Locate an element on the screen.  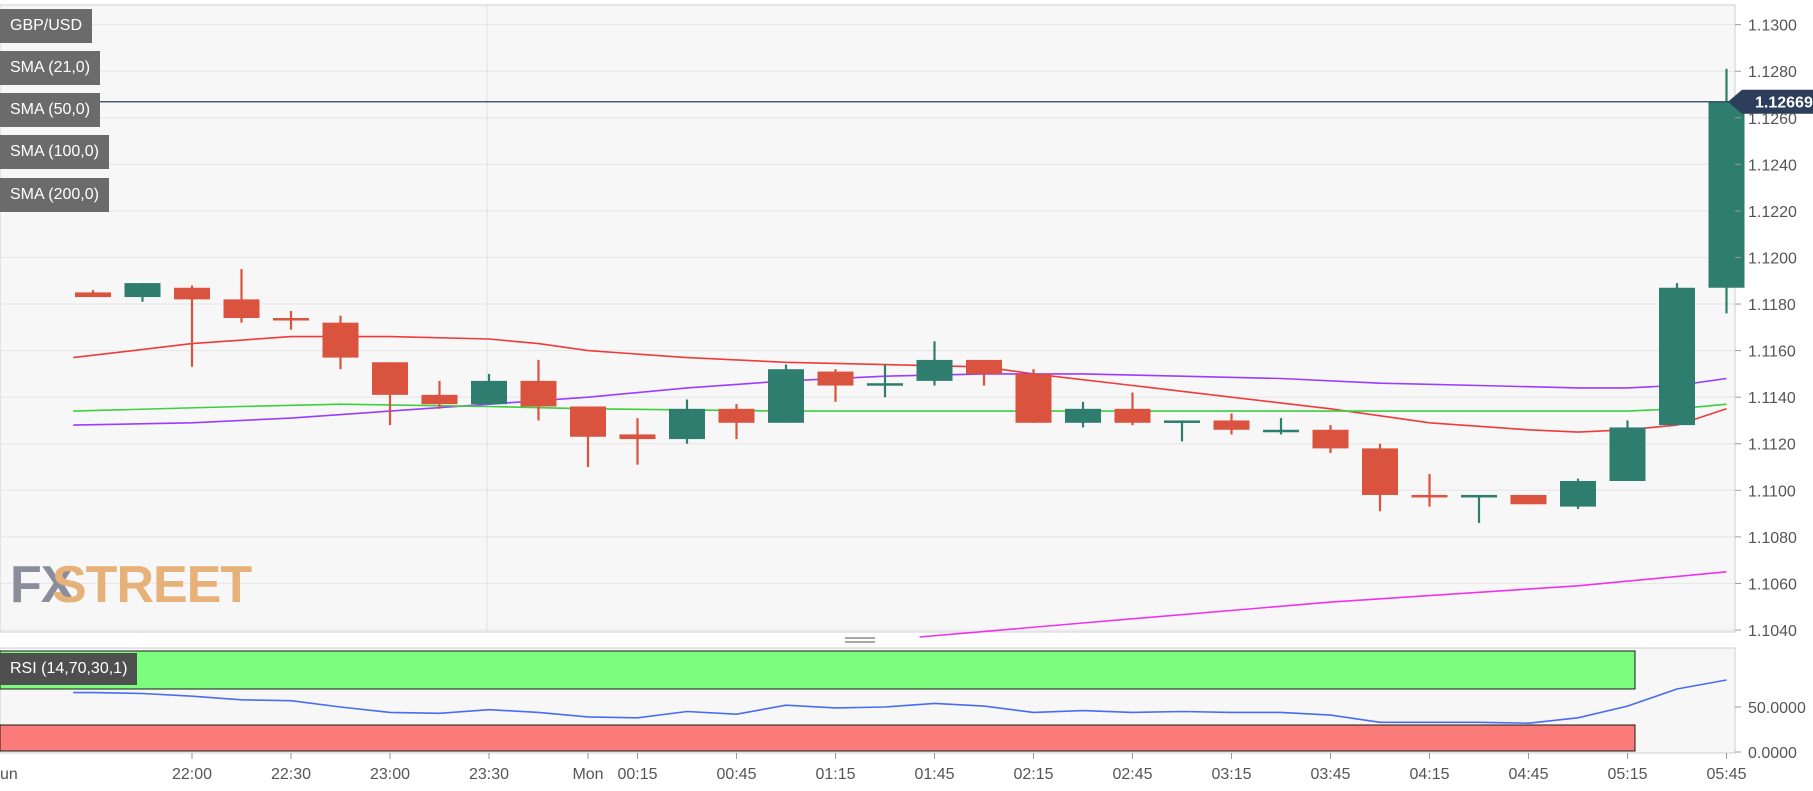
time-tick-label: 22:00 is located at coordinates (192, 774).